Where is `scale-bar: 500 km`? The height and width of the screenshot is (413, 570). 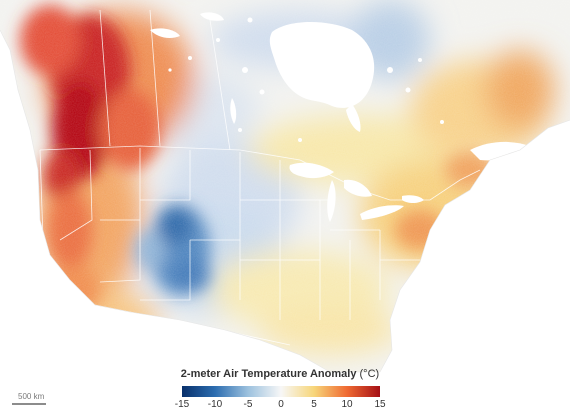
scale-bar: 500 km is located at coordinates (26, 399).